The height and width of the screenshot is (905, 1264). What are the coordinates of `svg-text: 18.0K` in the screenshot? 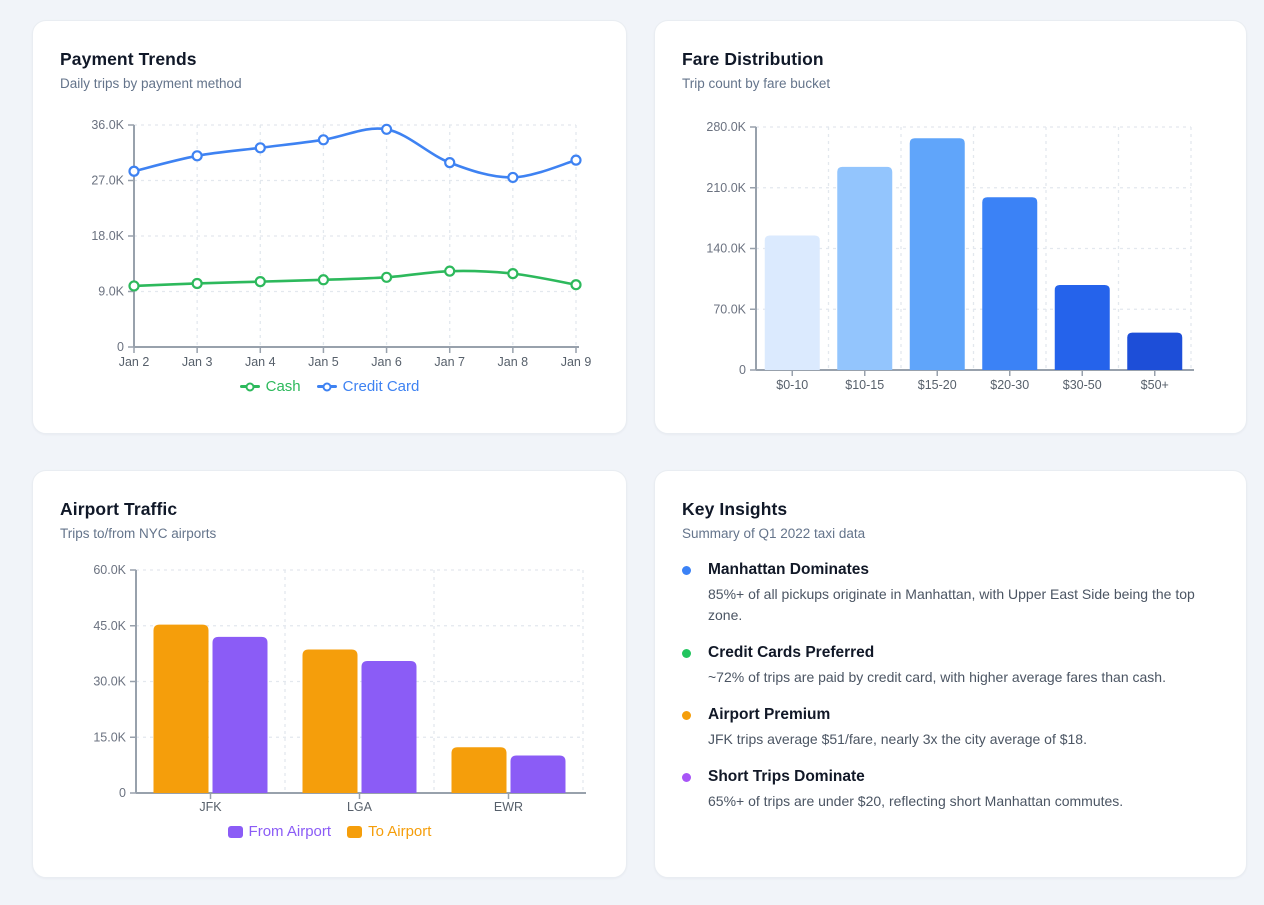 It's located at (107, 236).